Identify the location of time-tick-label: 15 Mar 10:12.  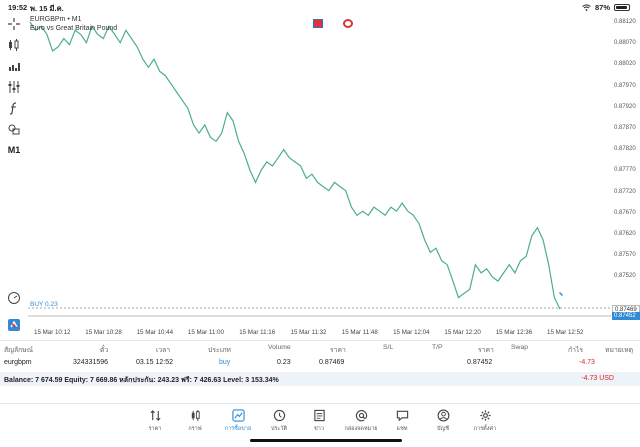
(52, 332).